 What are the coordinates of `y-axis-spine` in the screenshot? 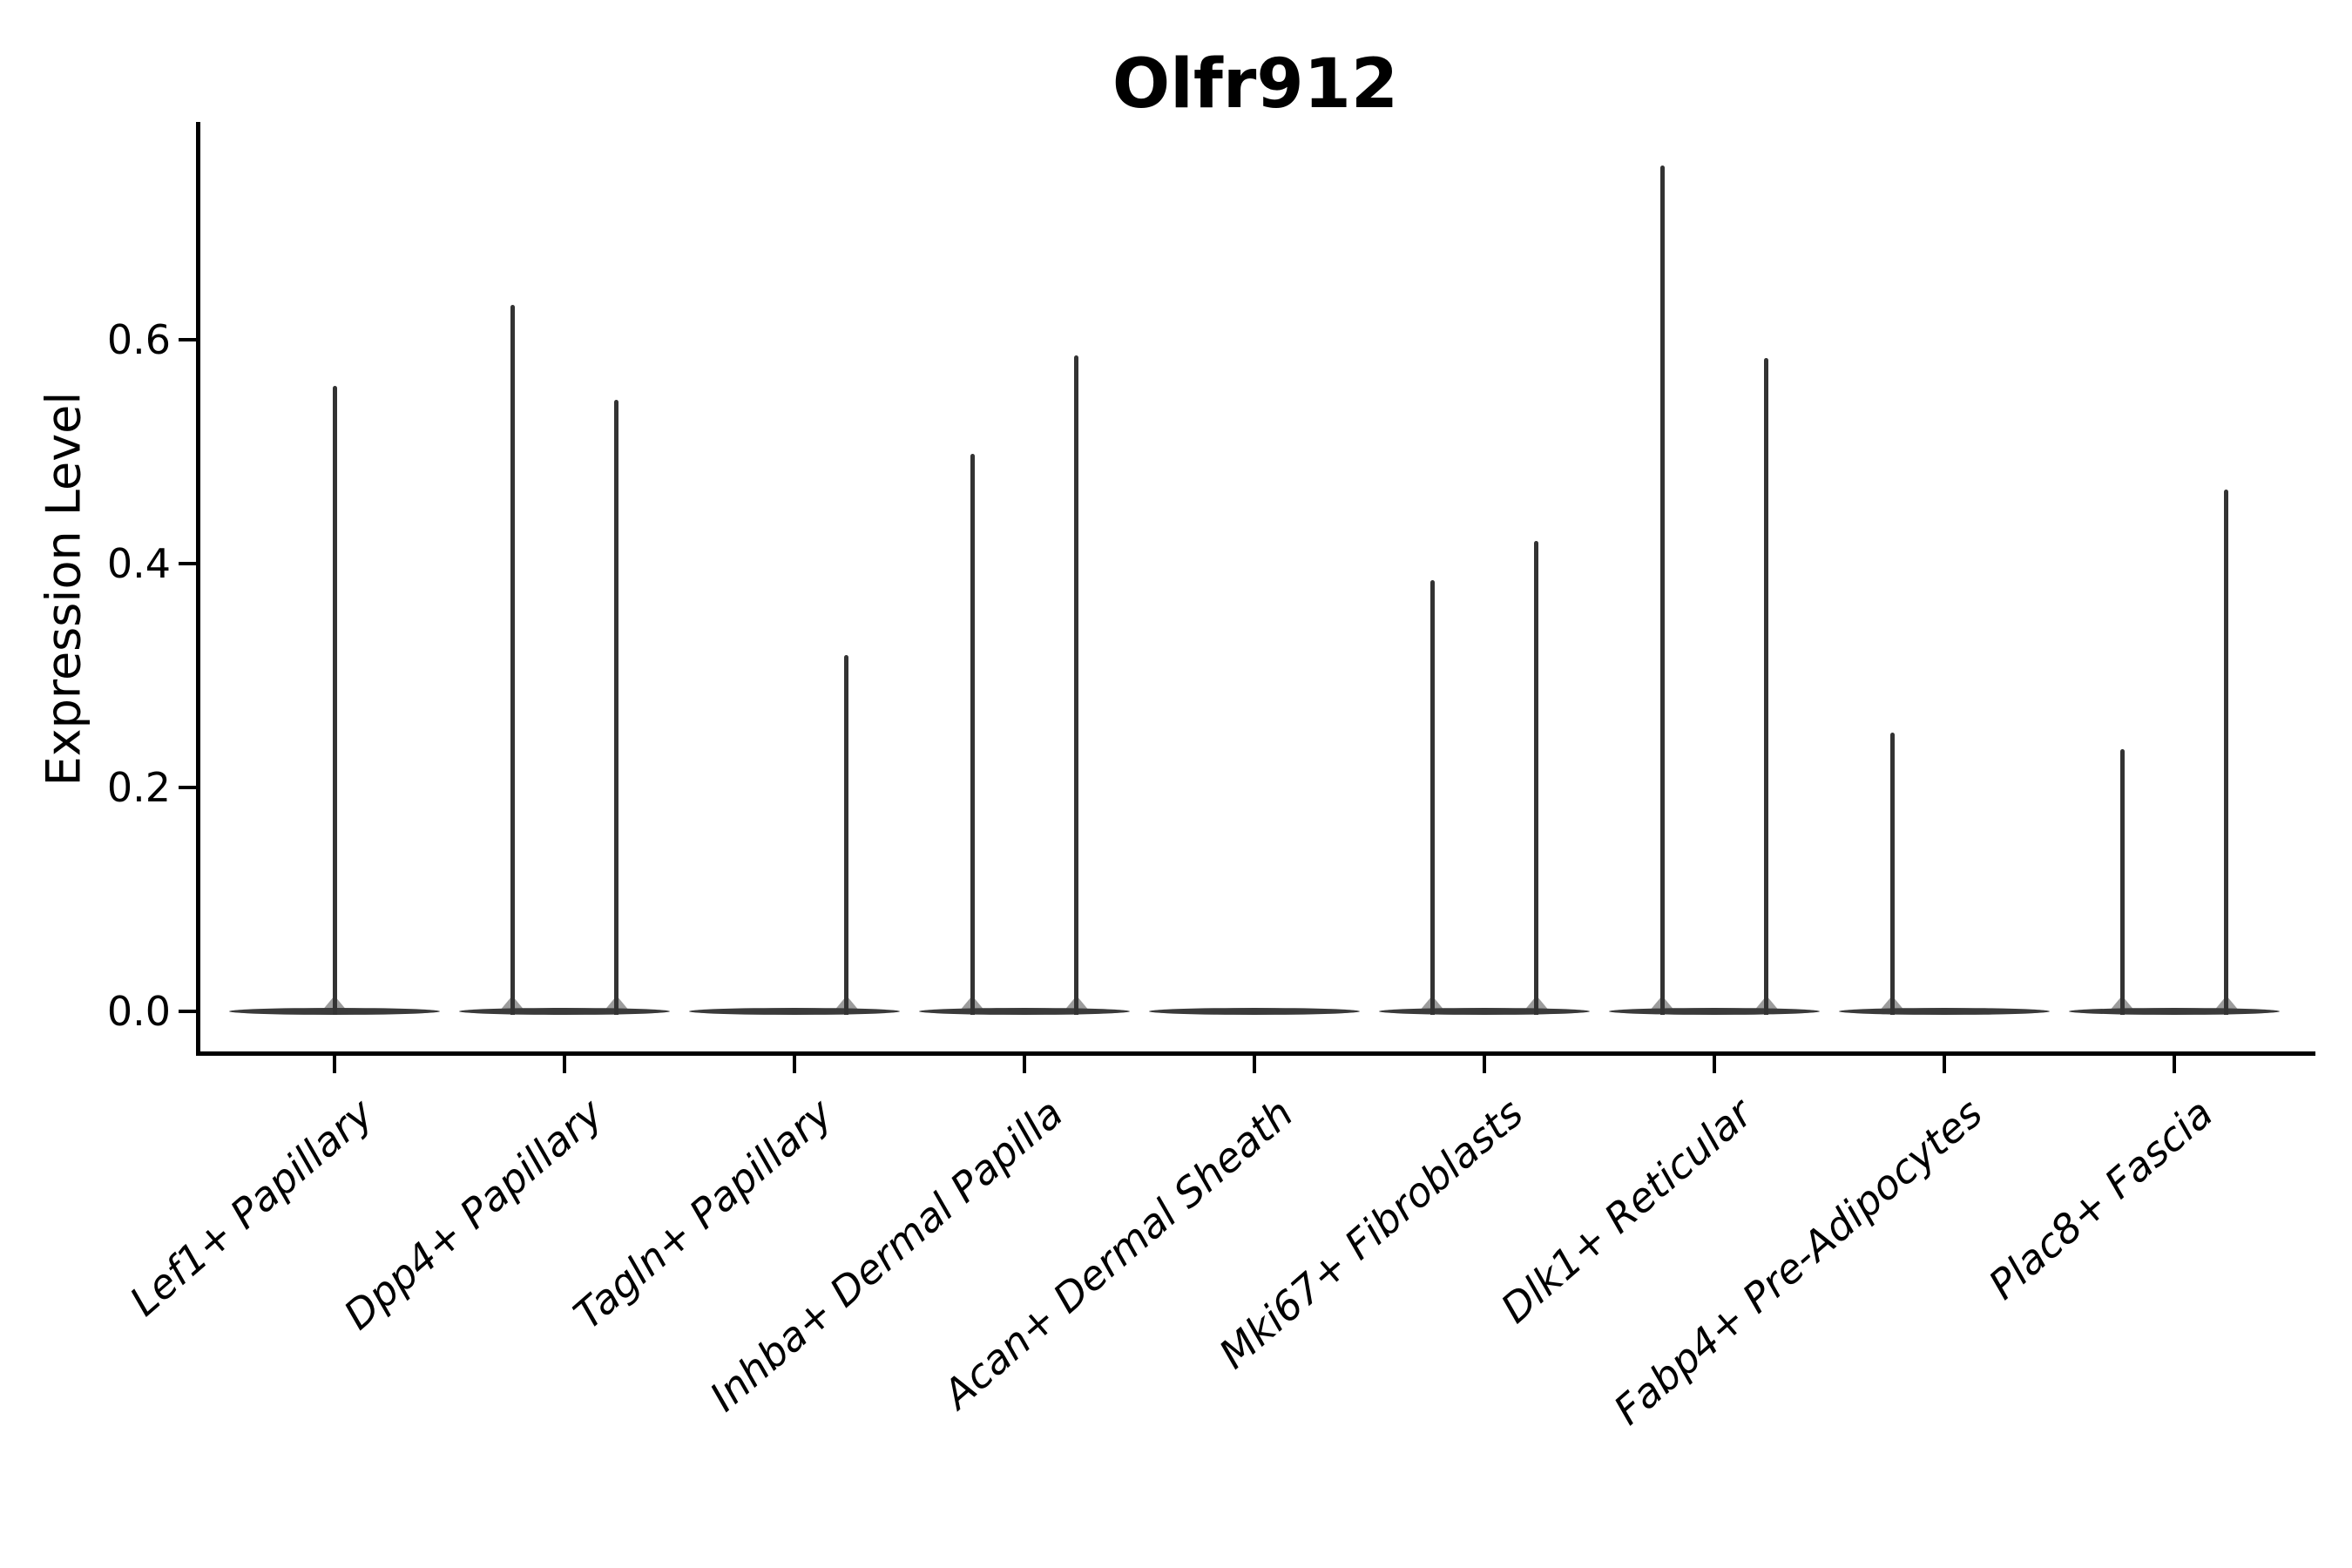 It's located at (198, 589).